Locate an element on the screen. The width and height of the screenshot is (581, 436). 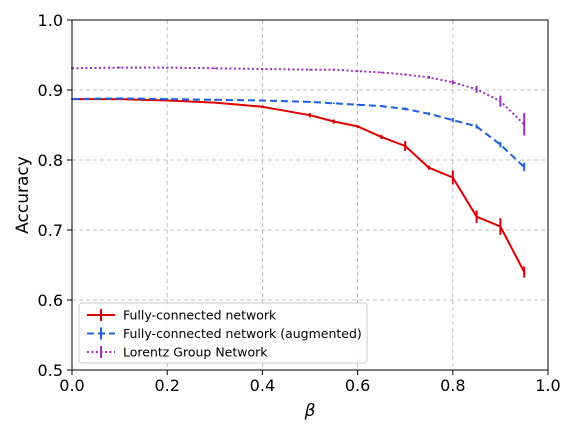
x-tick-label: 0.8 is located at coordinates (452, 385).